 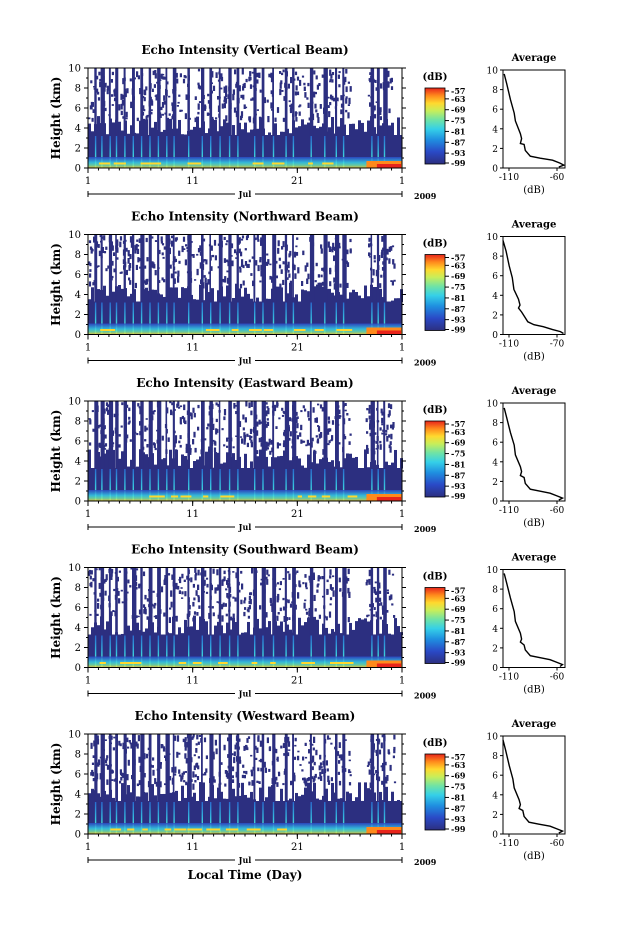 What do you see at coordinates (297, 847) in the screenshot?
I see `x-tick-label: 21` at bounding box center [297, 847].